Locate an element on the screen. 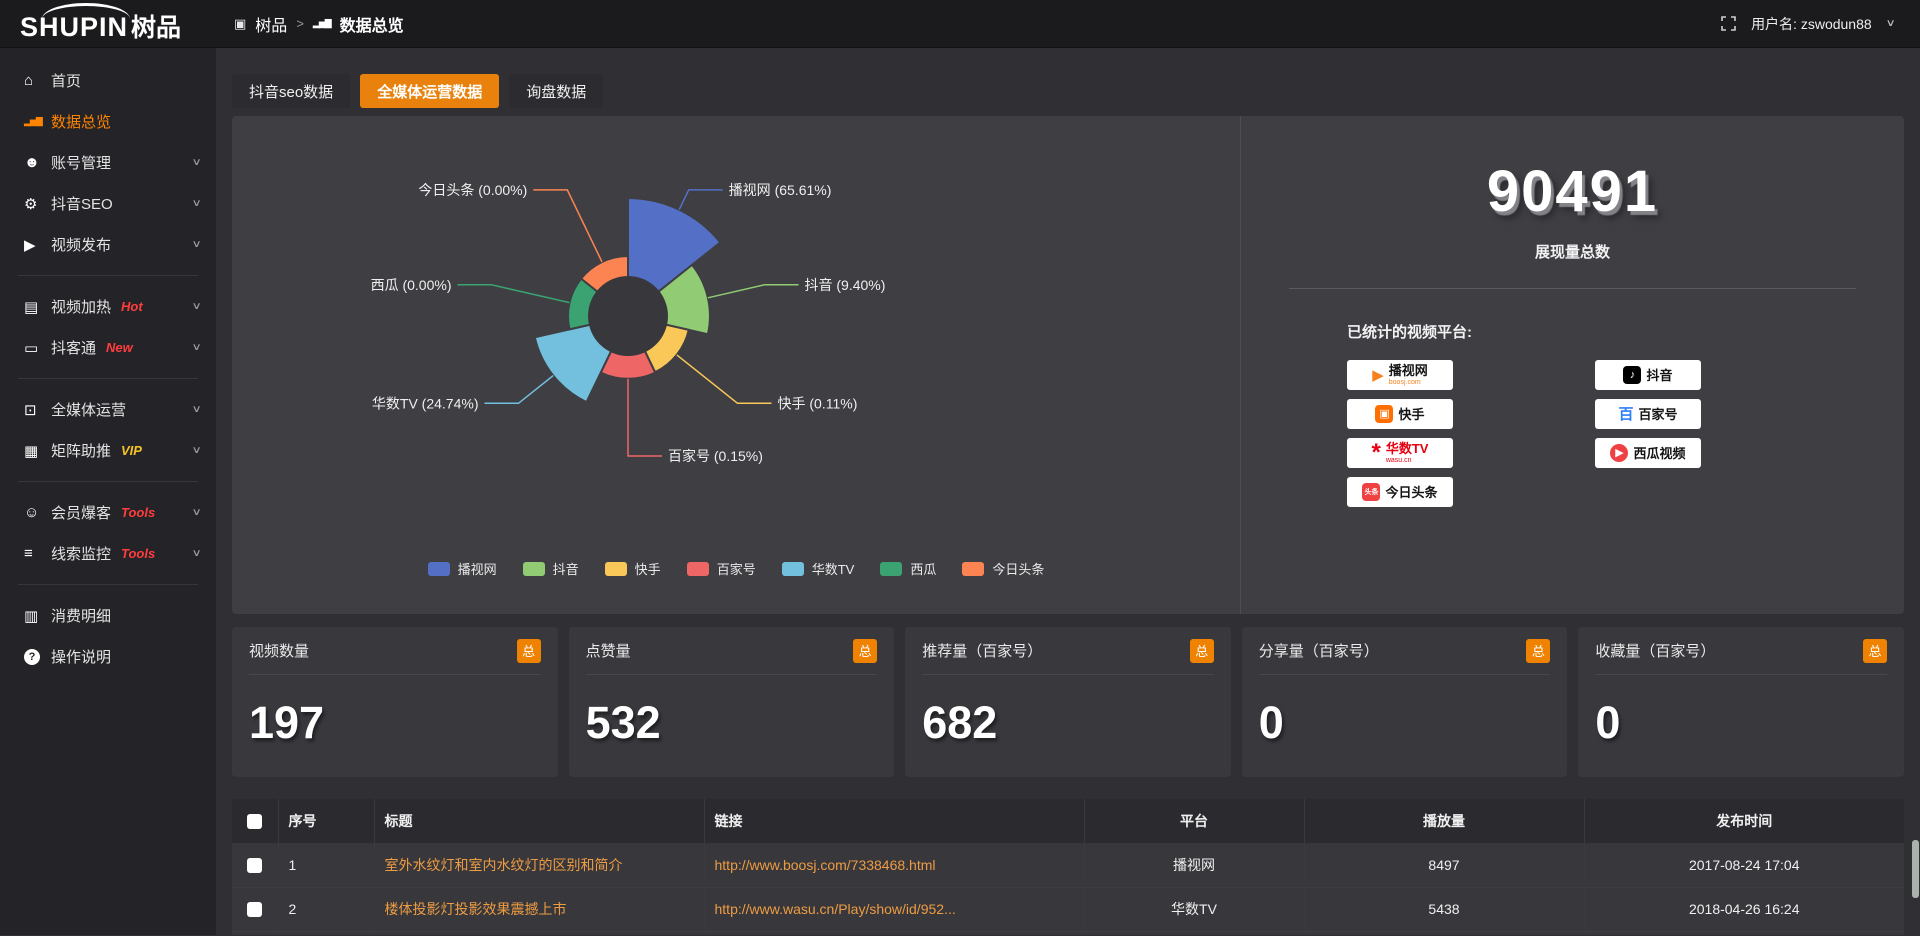 This screenshot has width=1920, height=936. sidebar-item-tag: Hot is located at coordinates (132, 306).